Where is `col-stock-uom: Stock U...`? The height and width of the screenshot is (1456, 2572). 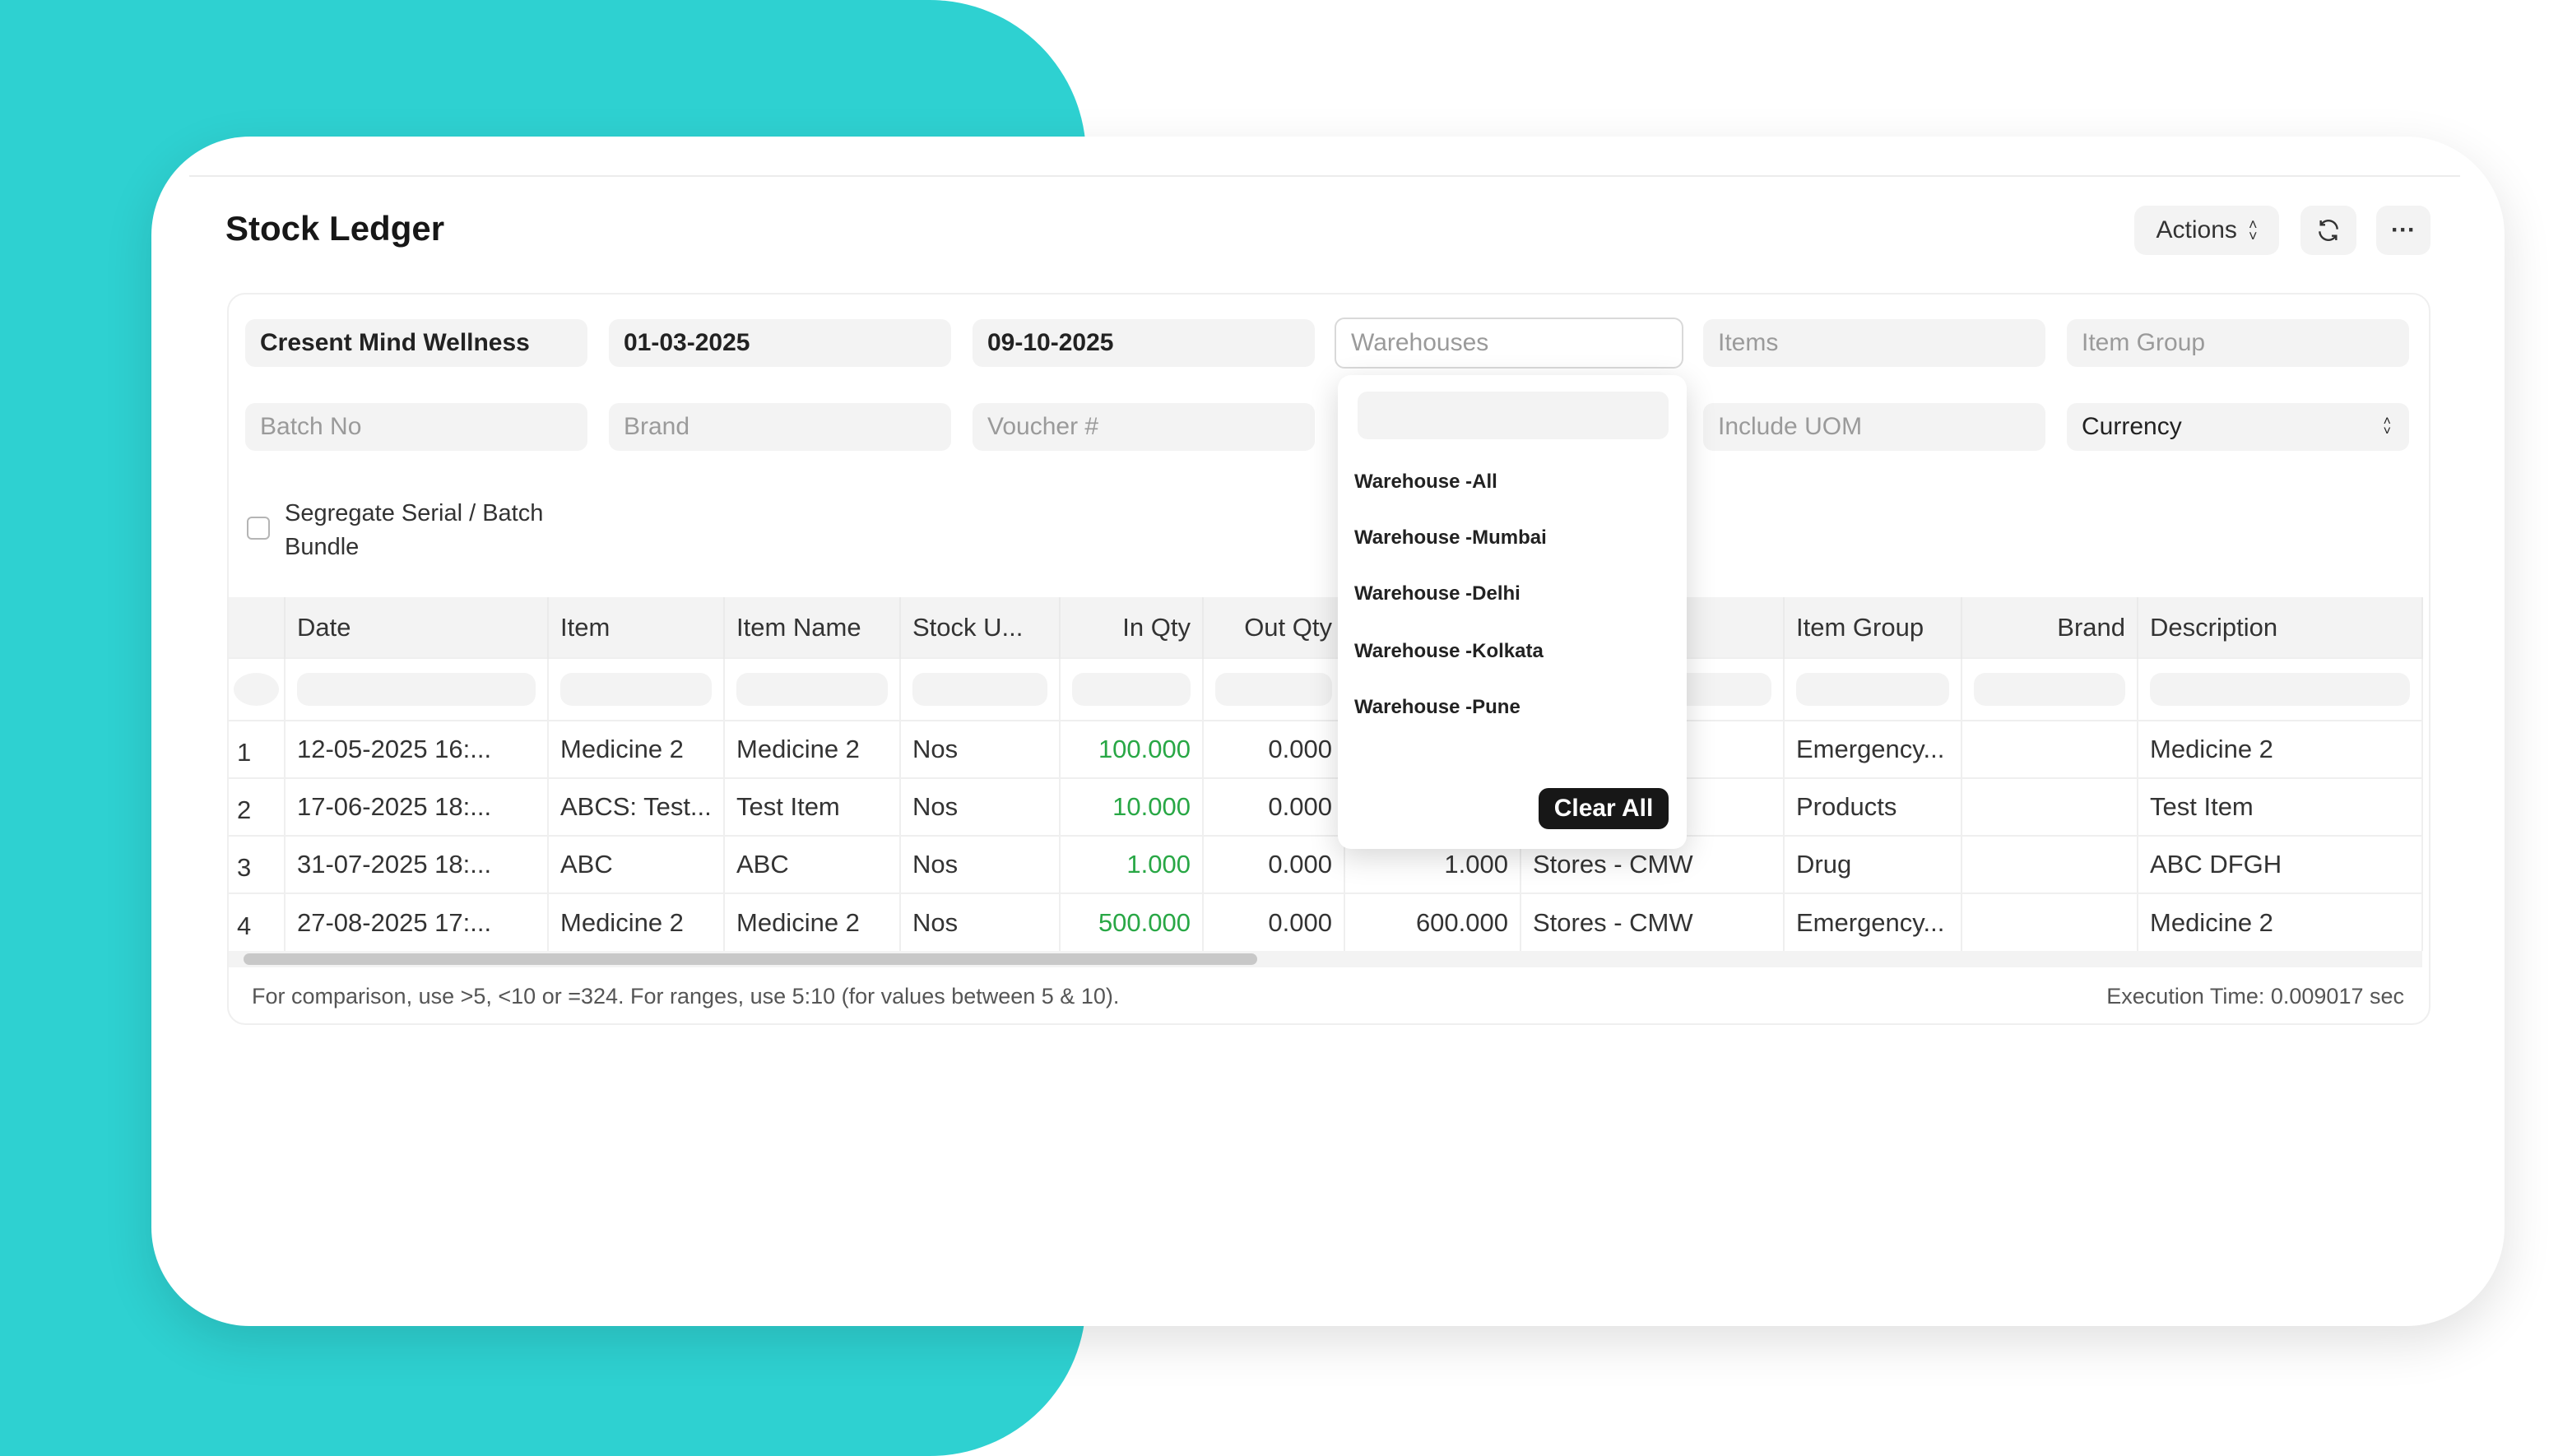 col-stock-uom: Stock U... is located at coordinates (980, 627).